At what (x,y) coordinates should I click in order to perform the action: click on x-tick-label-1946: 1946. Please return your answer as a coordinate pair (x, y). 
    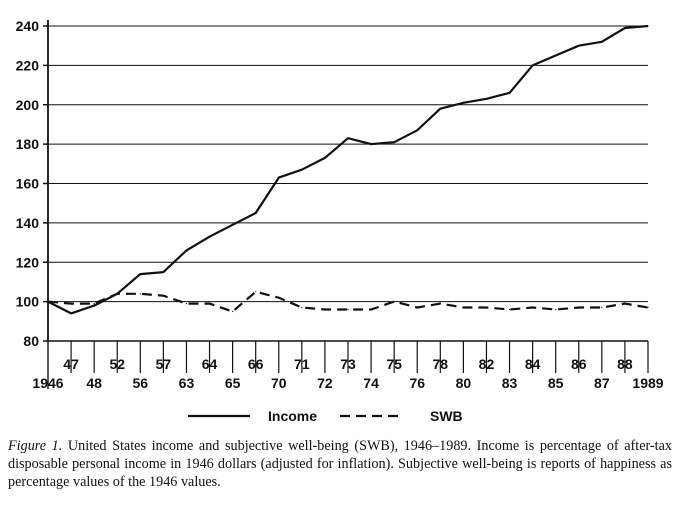
    Looking at the image, I should click on (47, 383).